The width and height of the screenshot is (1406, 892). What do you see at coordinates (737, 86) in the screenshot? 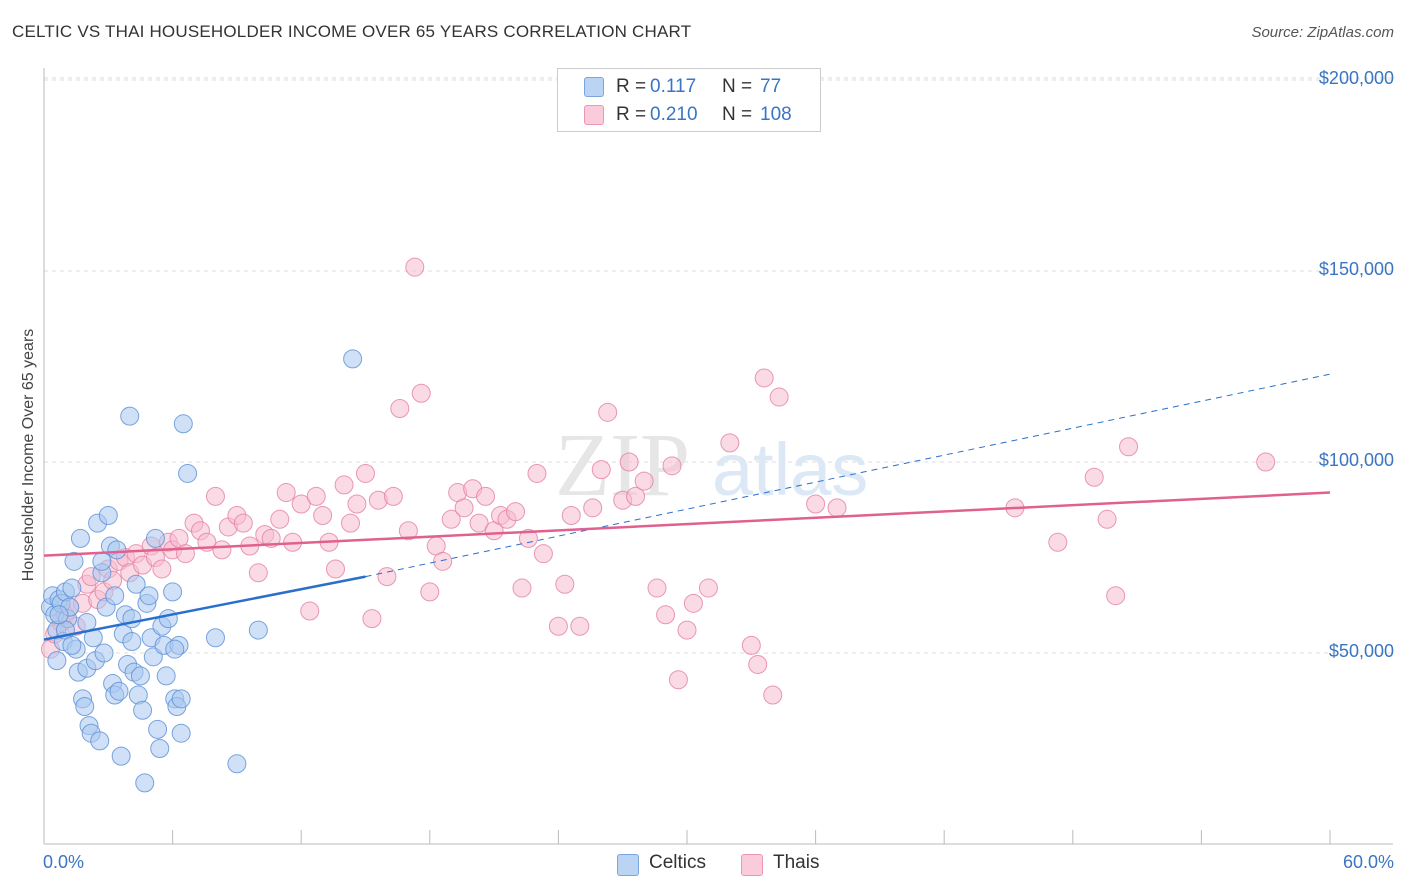
I see `n-label: N =` at bounding box center [737, 86].